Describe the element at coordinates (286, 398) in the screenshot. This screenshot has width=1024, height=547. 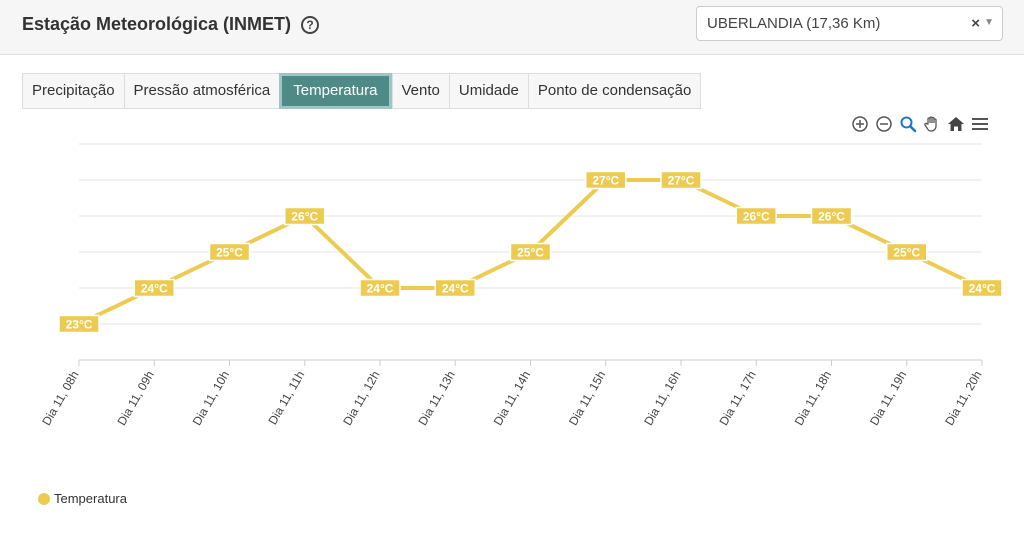
I see `x-tick-label: Dia 11, 11h` at that location.